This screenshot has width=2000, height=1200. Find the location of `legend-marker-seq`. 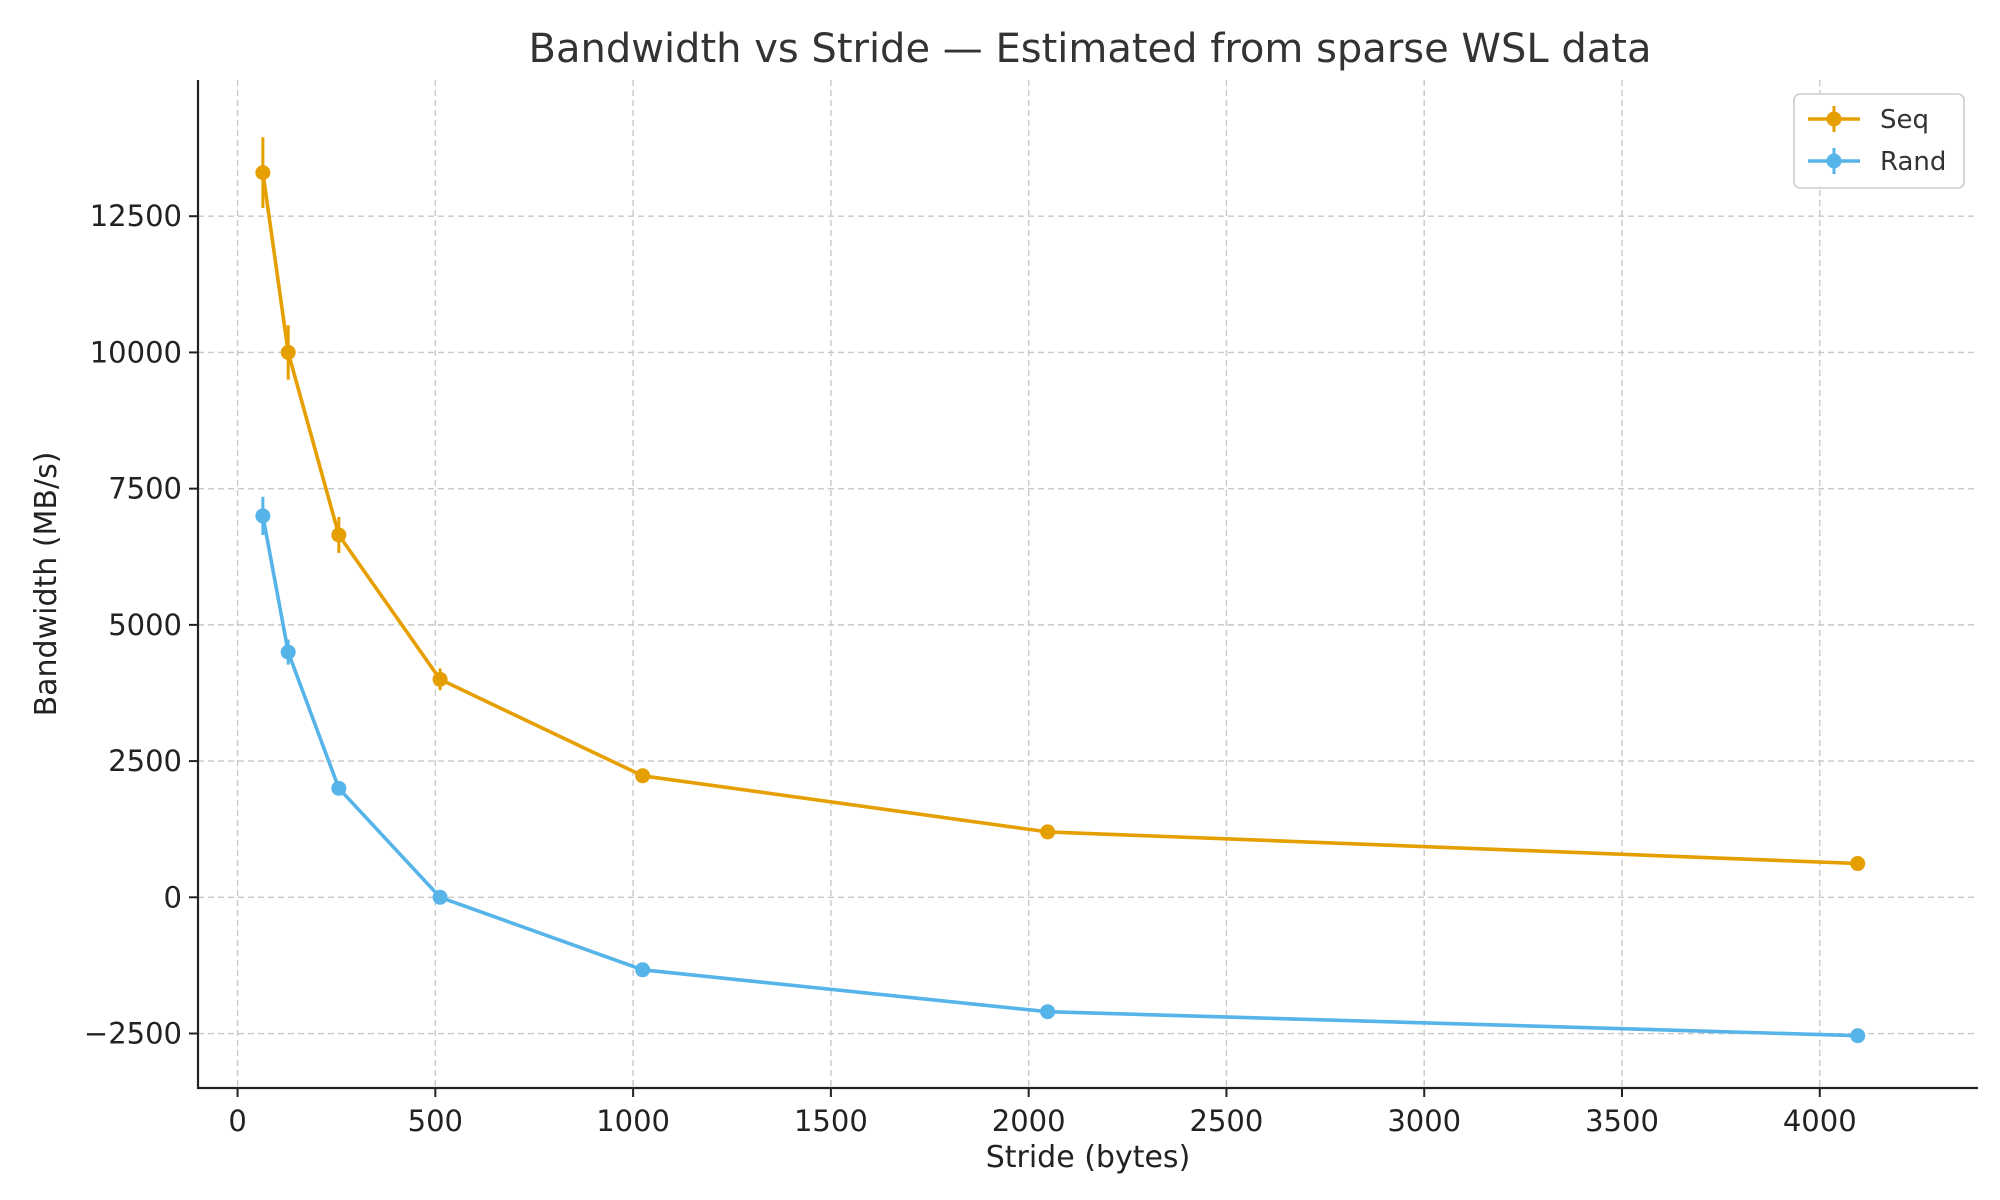

legend-marker-seq is located at coordinates (1834, 119).